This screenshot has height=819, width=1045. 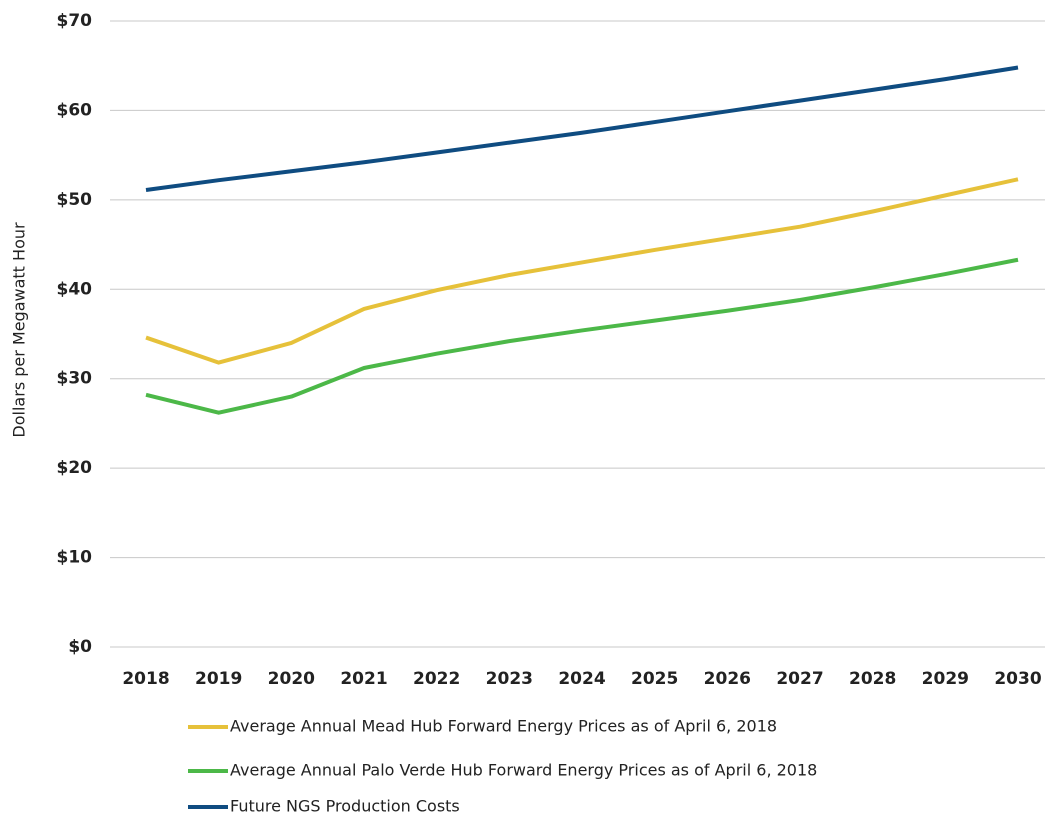 I want to click on y-tick-label: $30, so click(x=75, y=379).